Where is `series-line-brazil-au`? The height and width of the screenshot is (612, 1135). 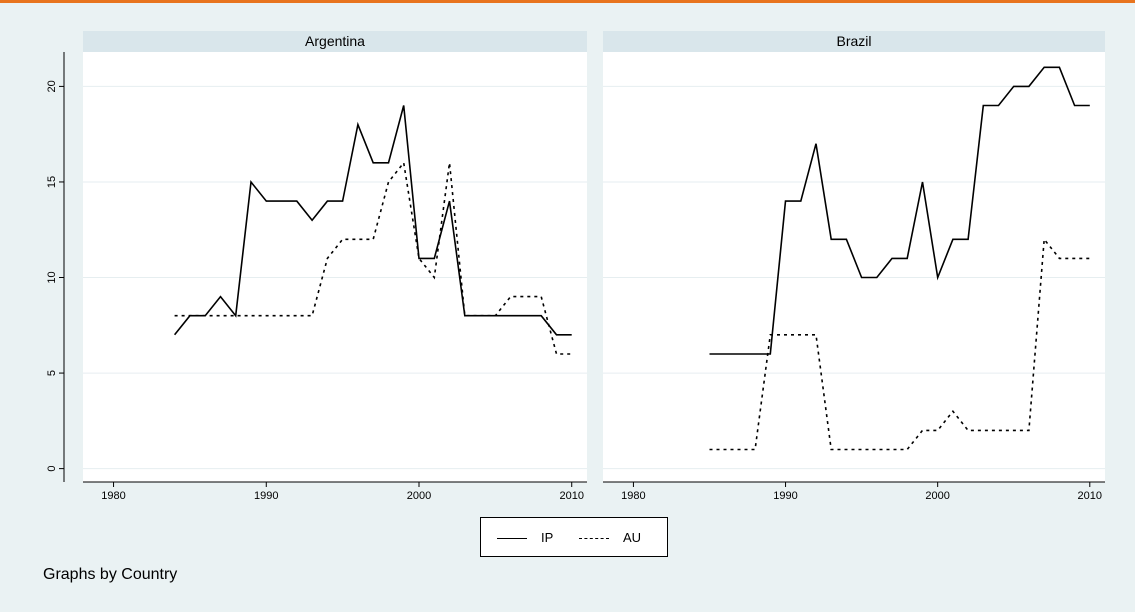
series-line-brazil-au is located at coordinates (899, 344).